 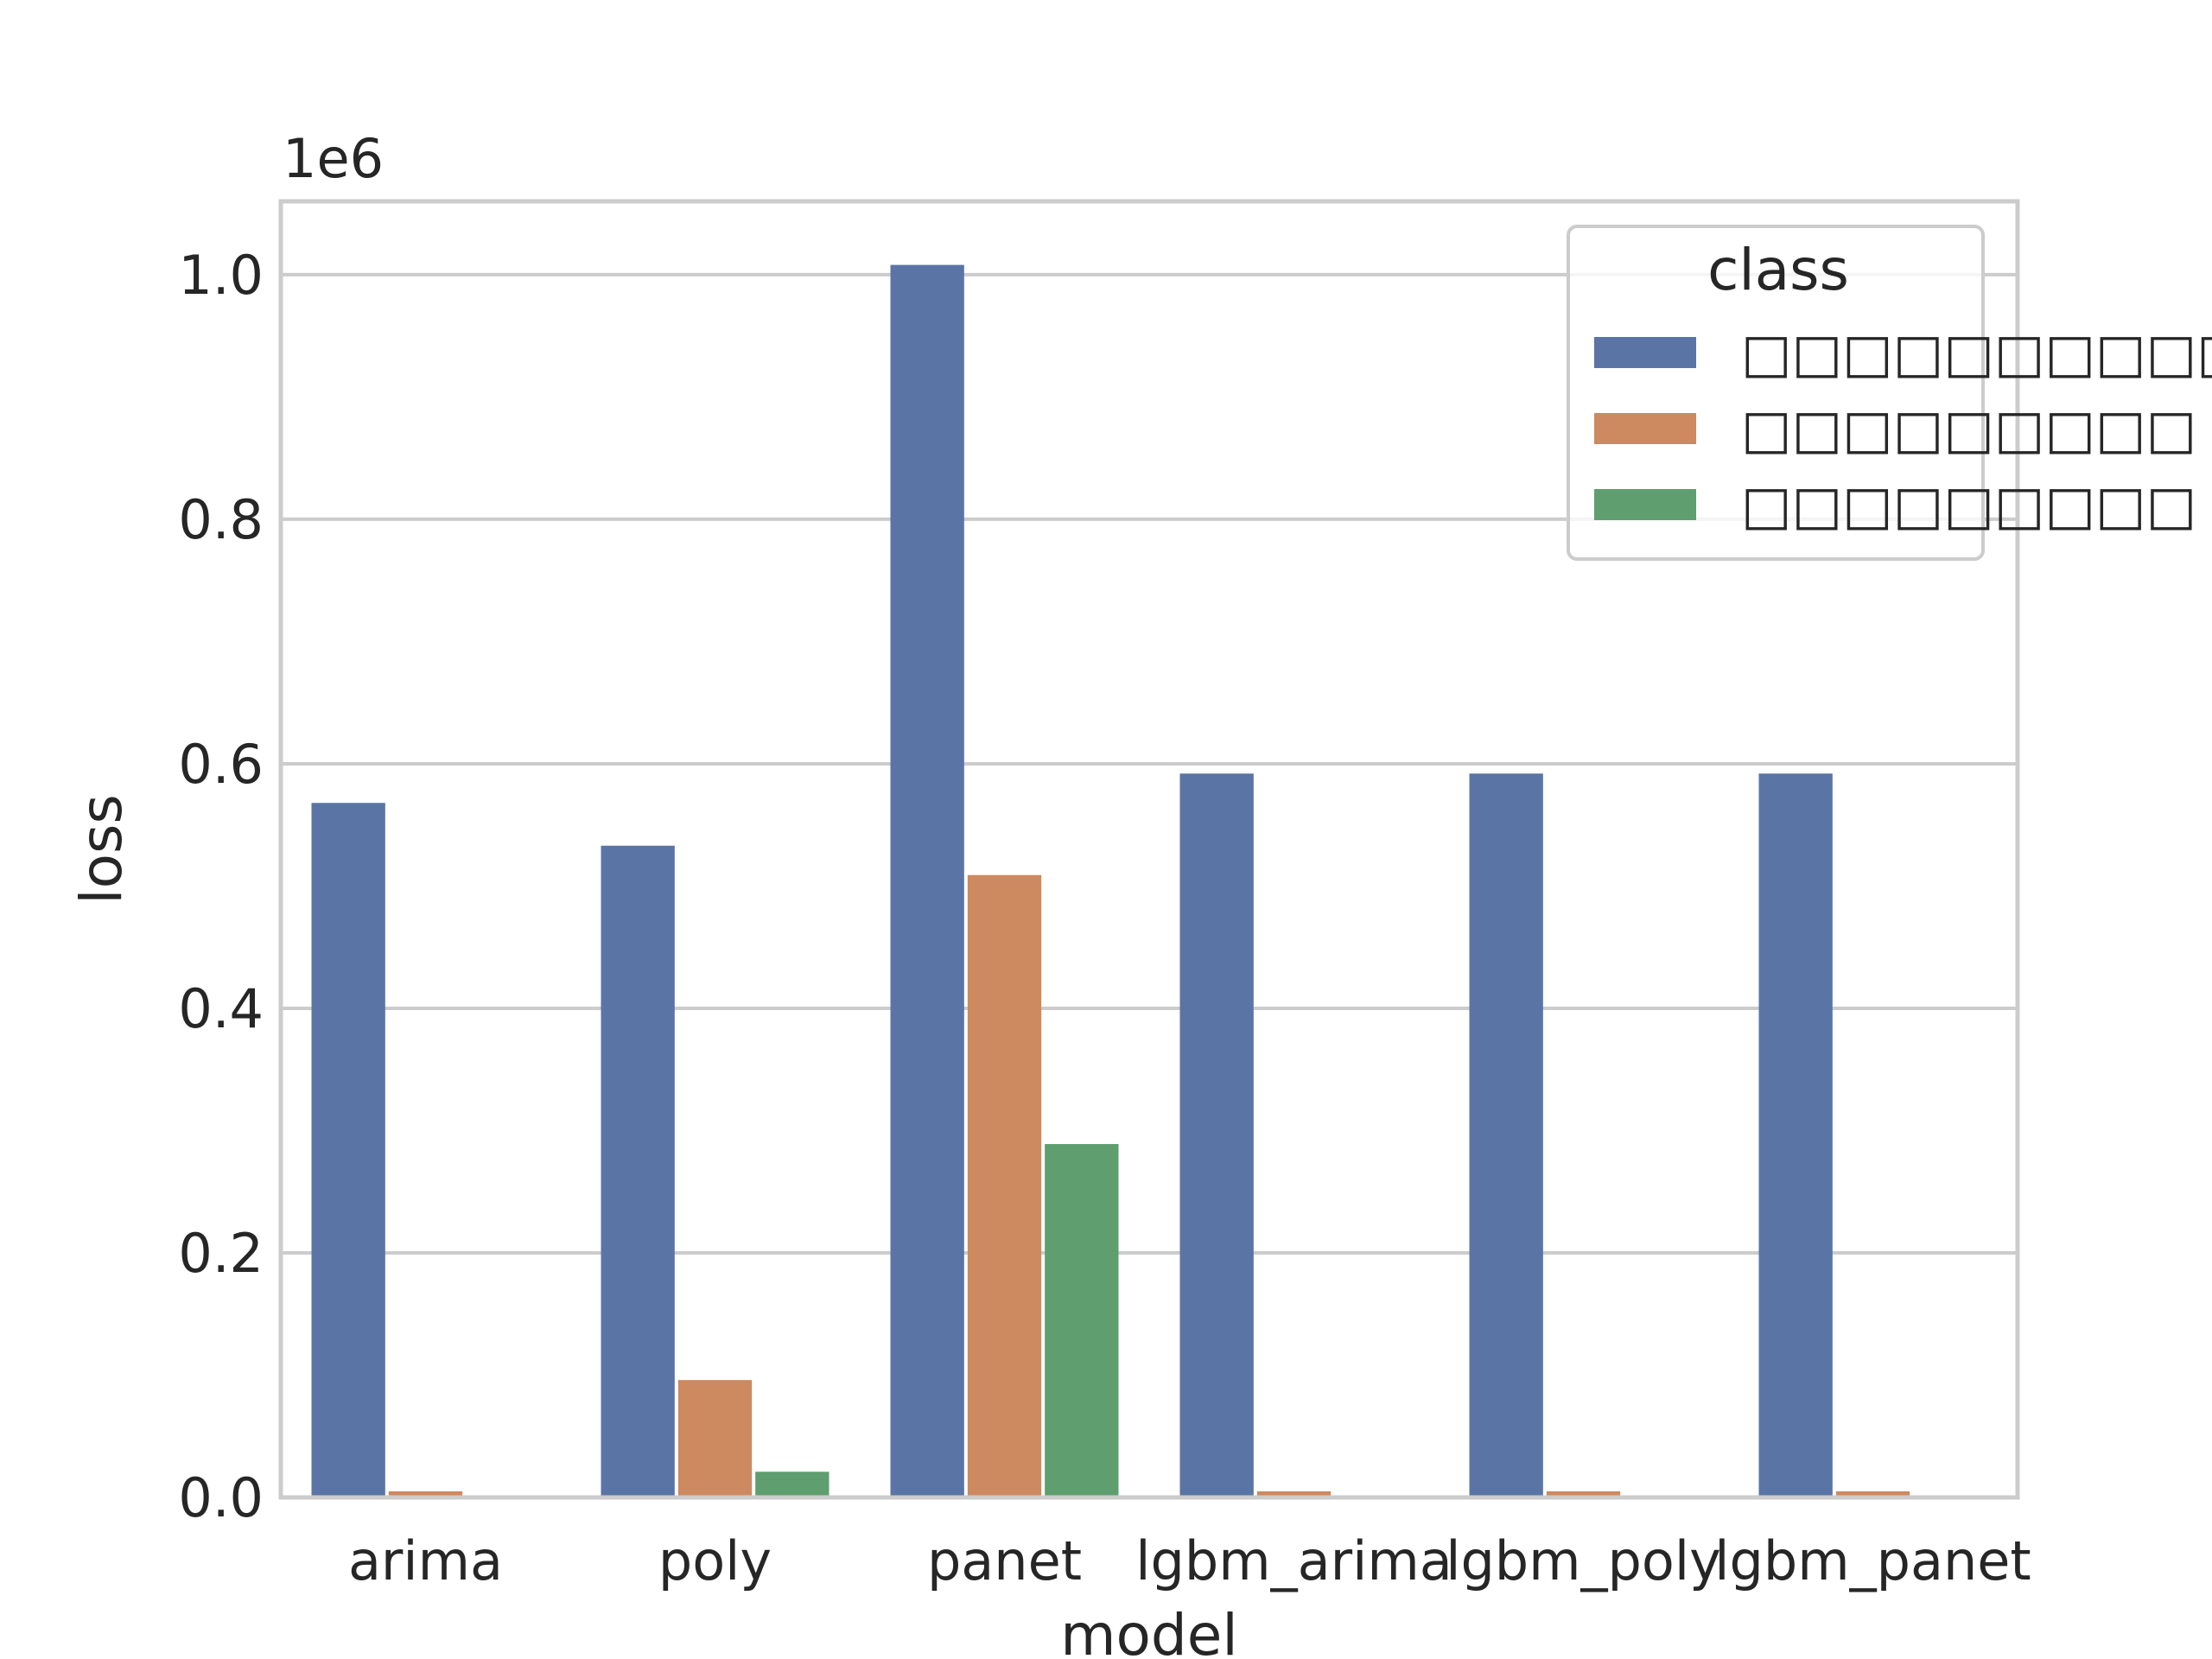 What do you see at coordinates (221, 1253) in the screenshot?
I see `y-tick-label: 0.2` at bounding box center [221, 1253].